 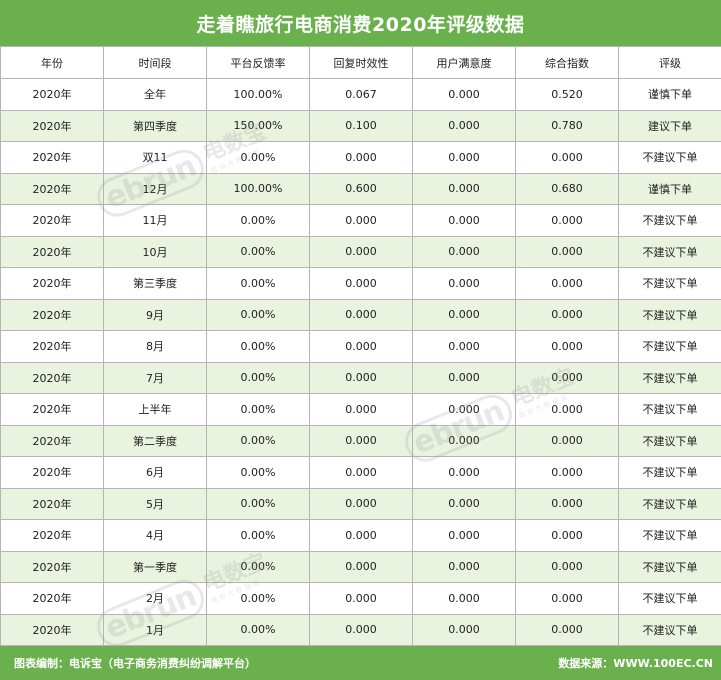 I want to click on table-row: 2020年 第二季度 0.00% 0.000 0.000 0.000 不建议下单, so click(x=360, y=440).